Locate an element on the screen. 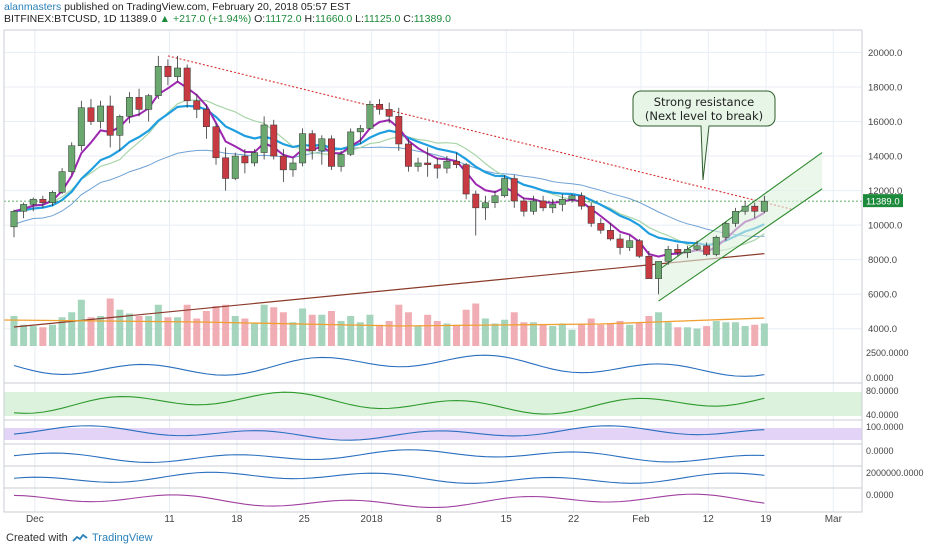  tradingview-link: TradingView is located at coordinates (122, 538).